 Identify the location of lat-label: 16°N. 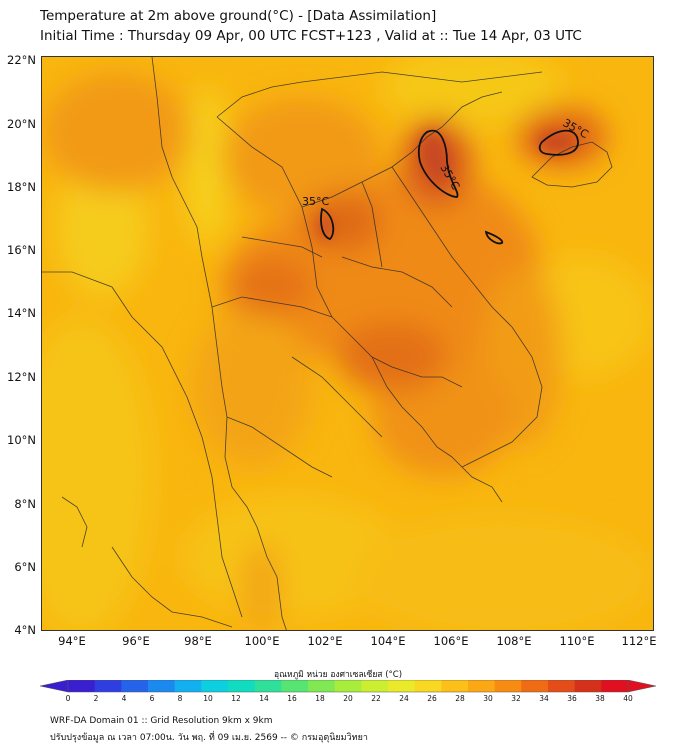
(21, 250).